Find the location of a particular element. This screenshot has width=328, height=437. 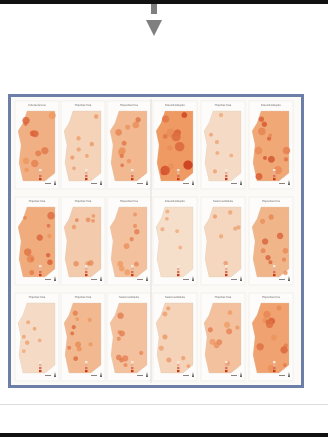

map-panel-title: Hipertermia is located at coordinates (129, 105).